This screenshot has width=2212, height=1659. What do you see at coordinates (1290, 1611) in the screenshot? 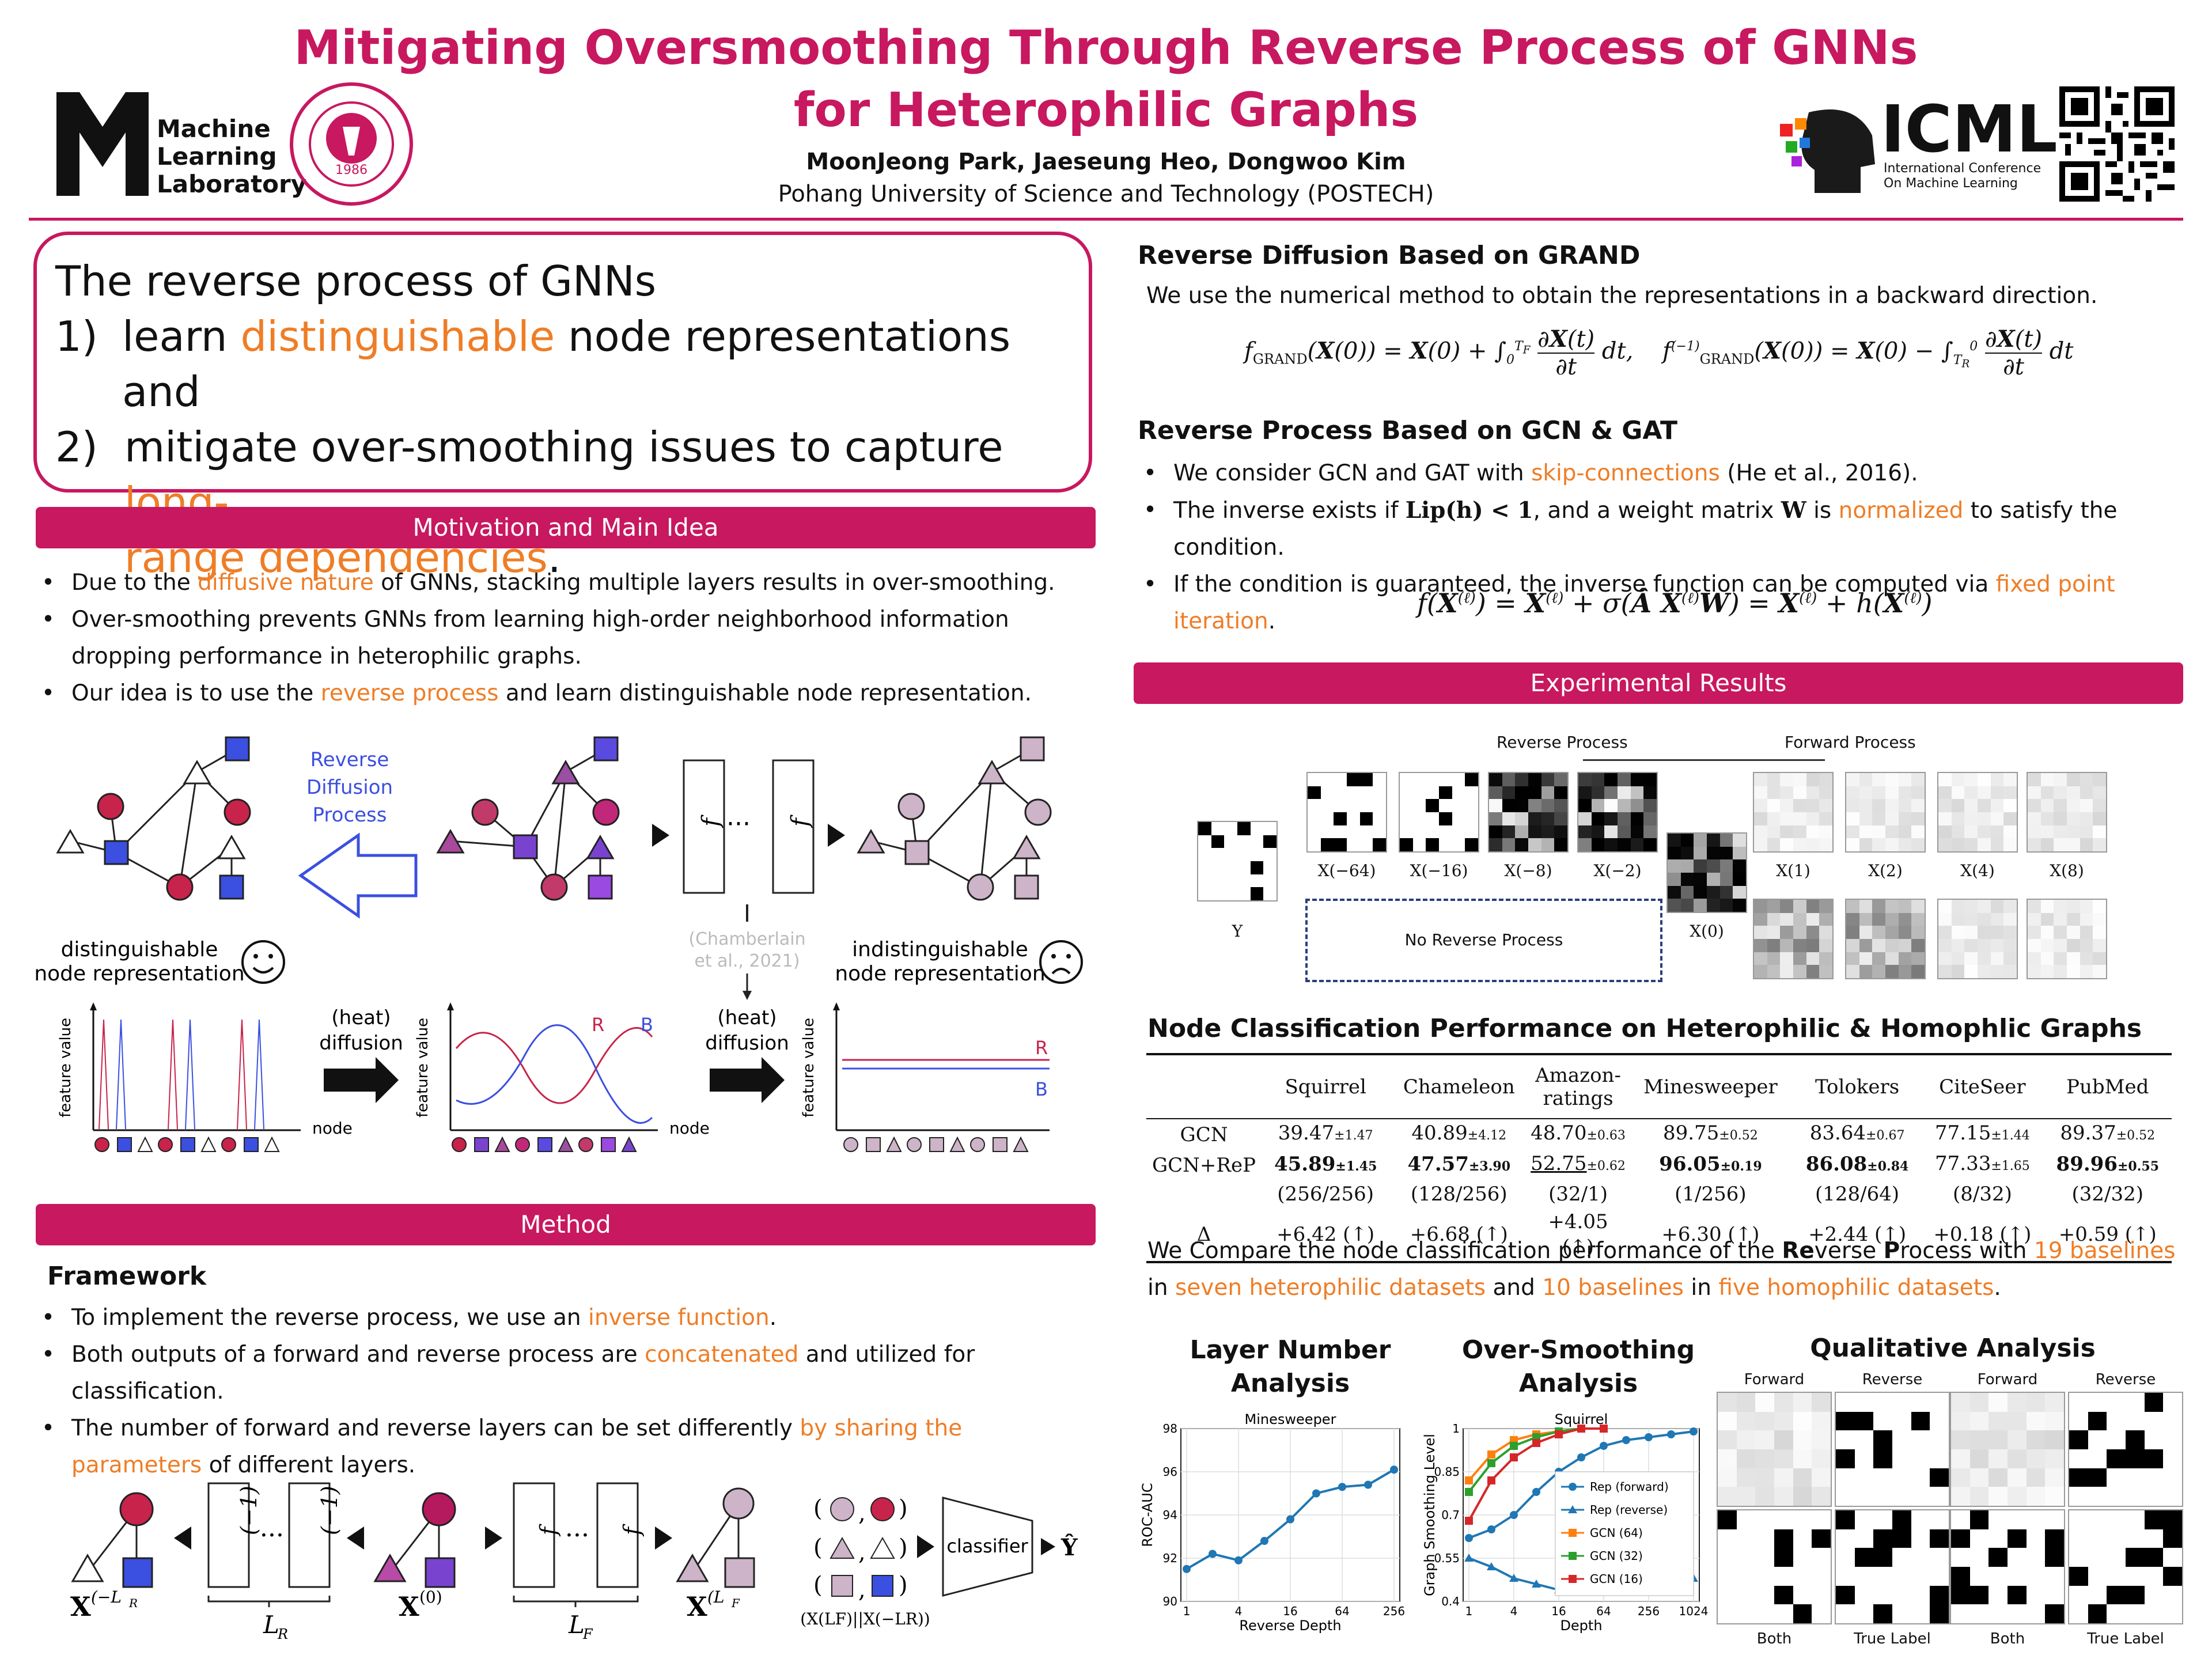
I see `x-tick: 16` at bounding box center [1290, 1611].